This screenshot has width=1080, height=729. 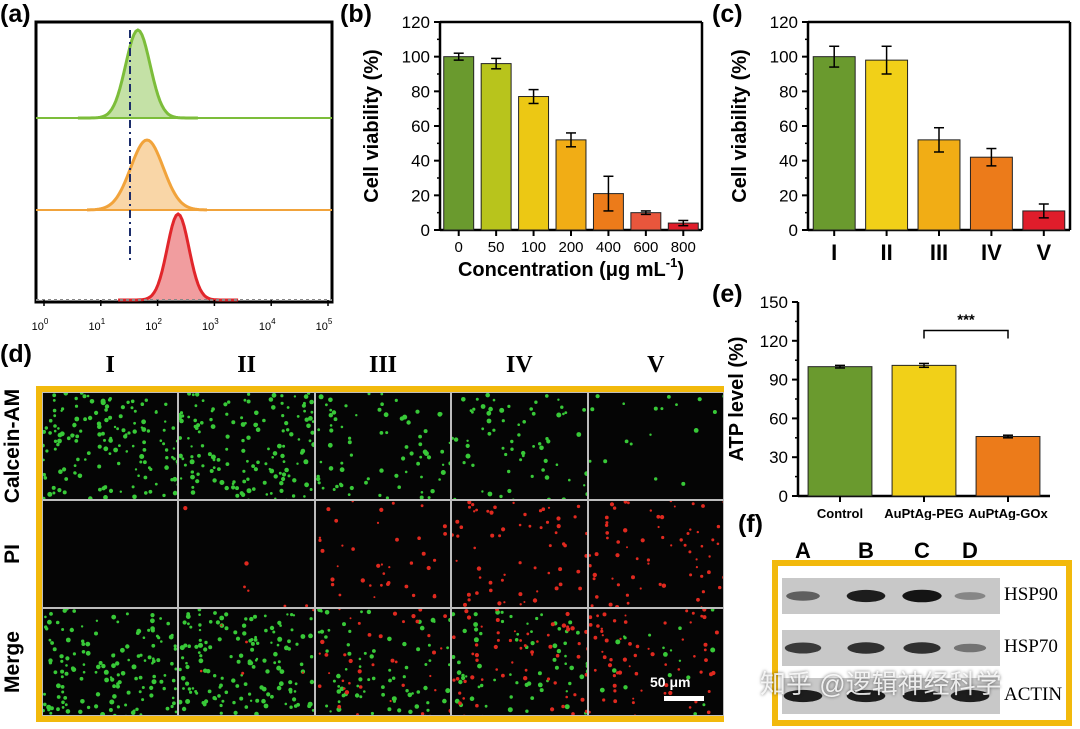 I want to click on watermark: 知乎 @逻辑神经科学, so click(x=881, y=684).